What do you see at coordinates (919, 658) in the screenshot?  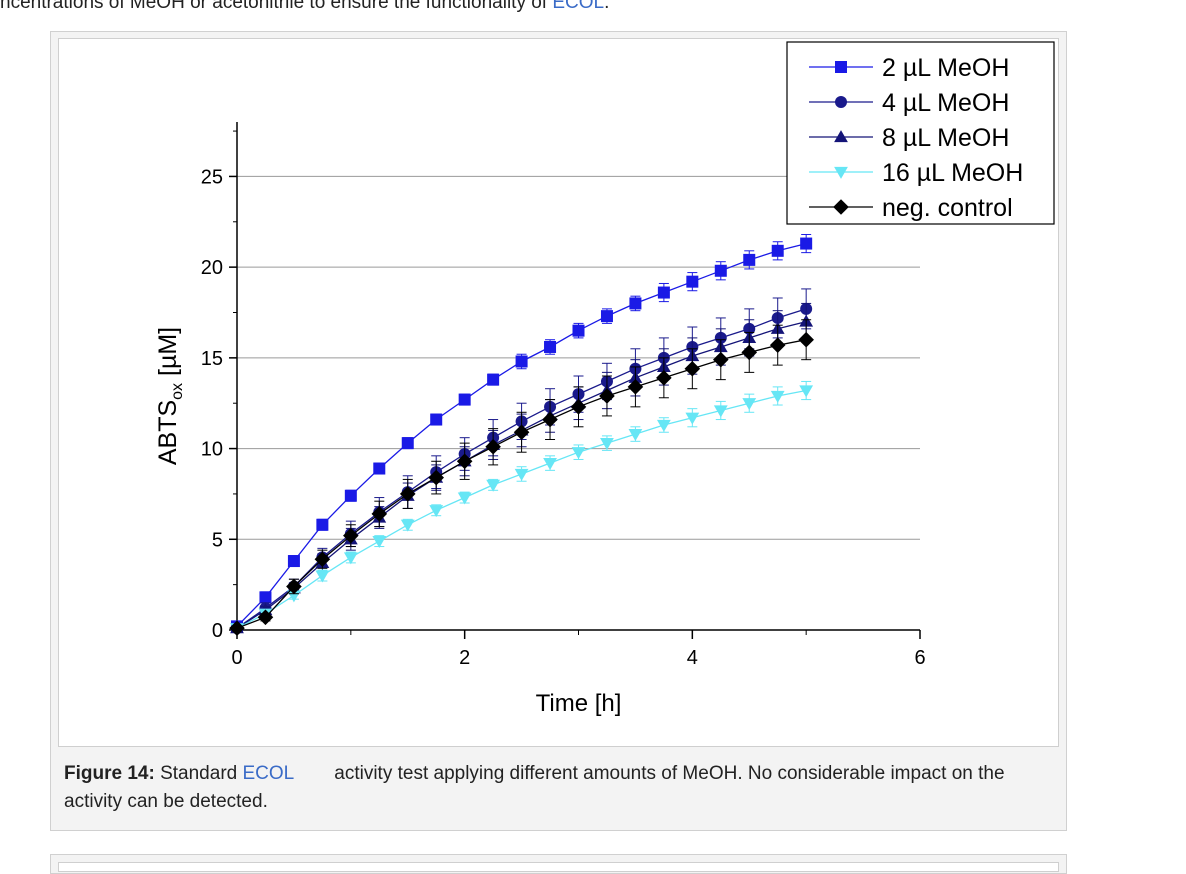 I see `x-tick-label-6: 6` at bounding box center [919, 658].